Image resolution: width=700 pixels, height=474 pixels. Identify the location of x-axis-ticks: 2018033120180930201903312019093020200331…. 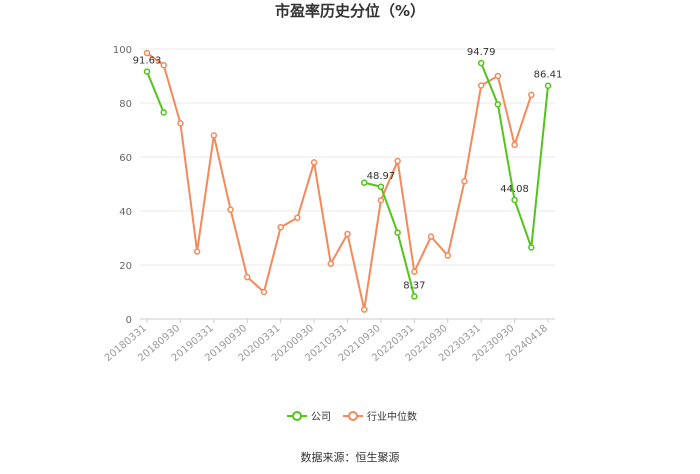
(326, 341).